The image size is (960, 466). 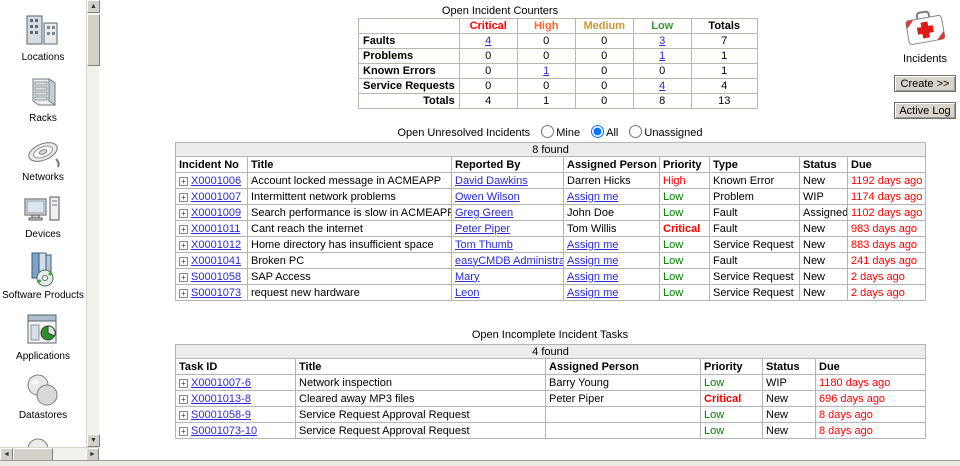 I want to click on sidebar-item-label: Software Products, so click(x=43, y=295).